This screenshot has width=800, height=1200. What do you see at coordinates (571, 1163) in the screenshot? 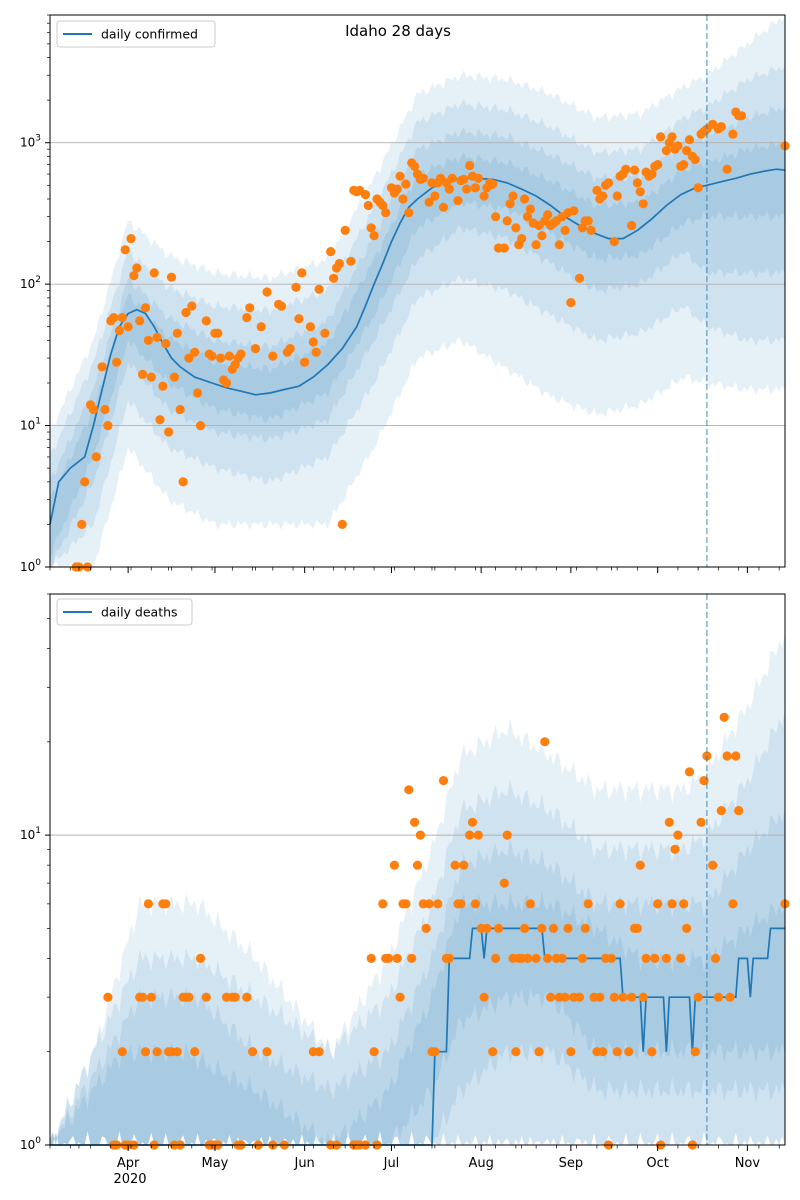
I see `x-tick-label-sep: Sep` at bounding box center [571, 1163].